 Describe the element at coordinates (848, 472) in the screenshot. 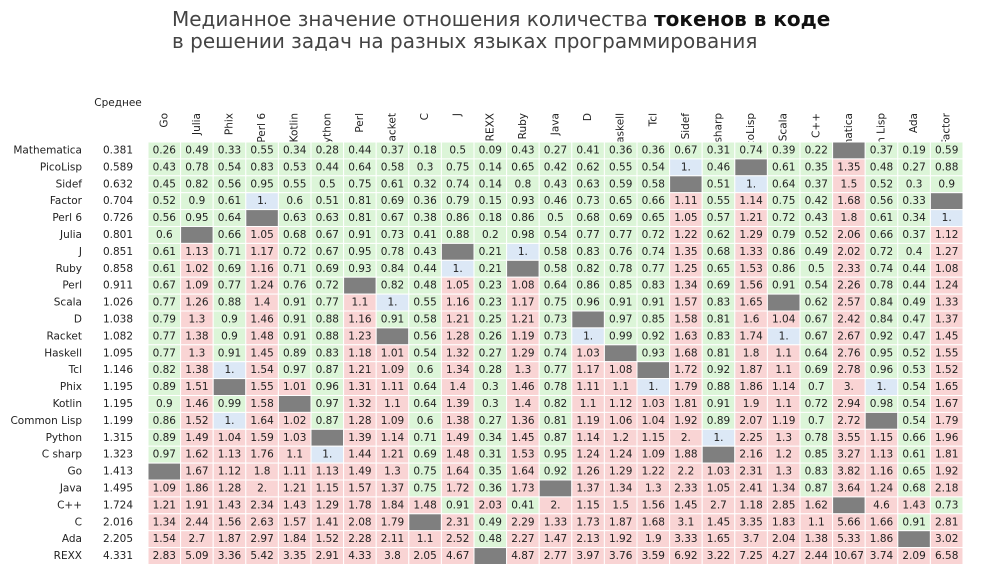

I see `cell-label: 3.82` at that location.